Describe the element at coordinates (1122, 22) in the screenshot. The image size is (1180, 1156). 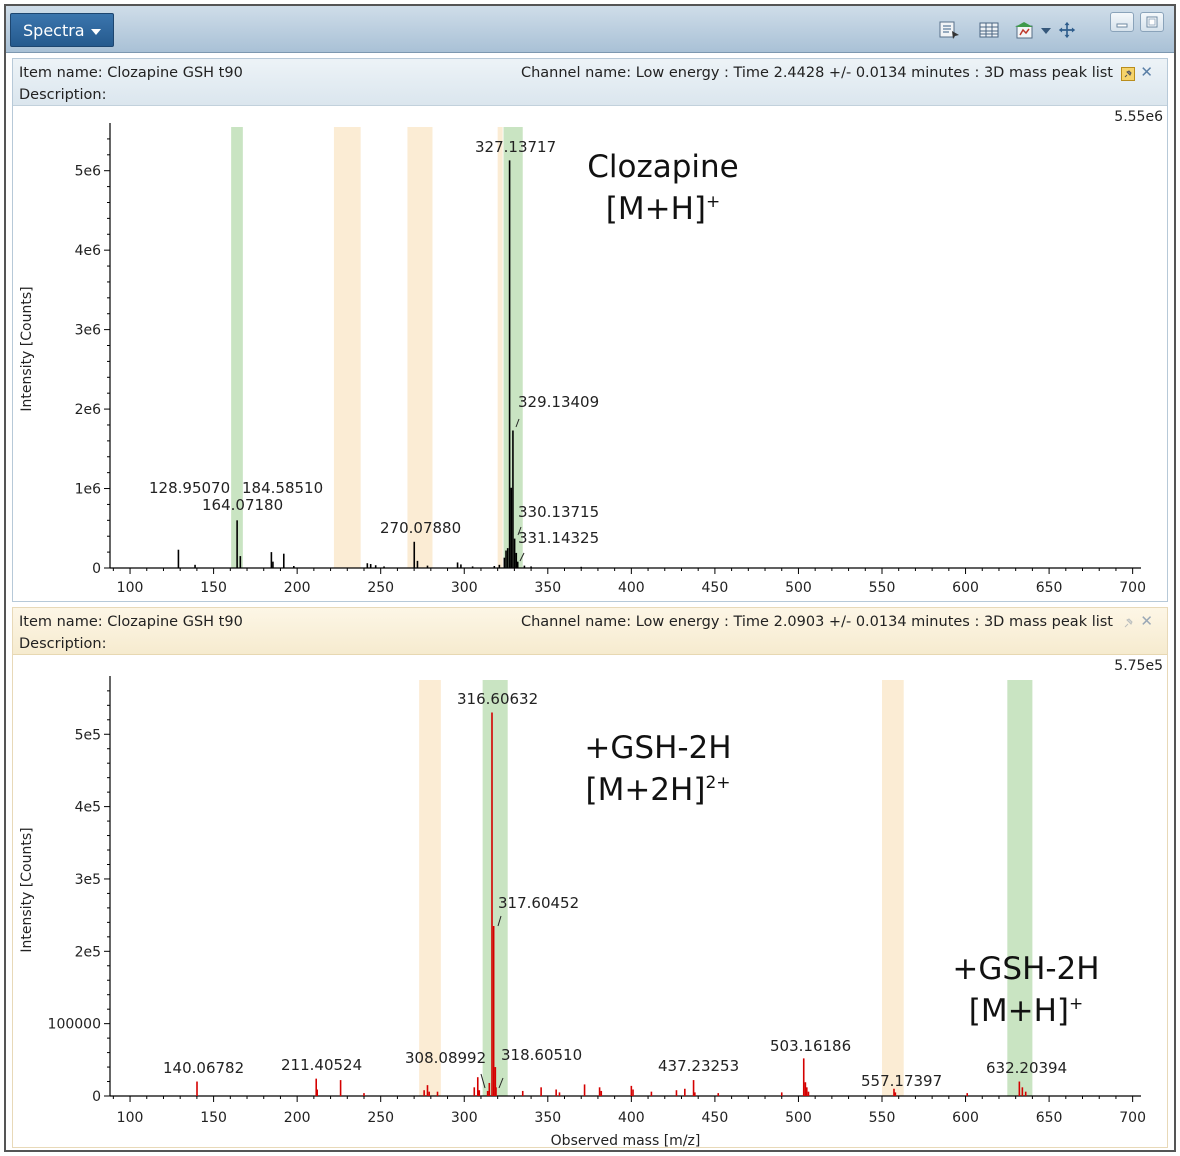
I see `minimize-icon` at that location.